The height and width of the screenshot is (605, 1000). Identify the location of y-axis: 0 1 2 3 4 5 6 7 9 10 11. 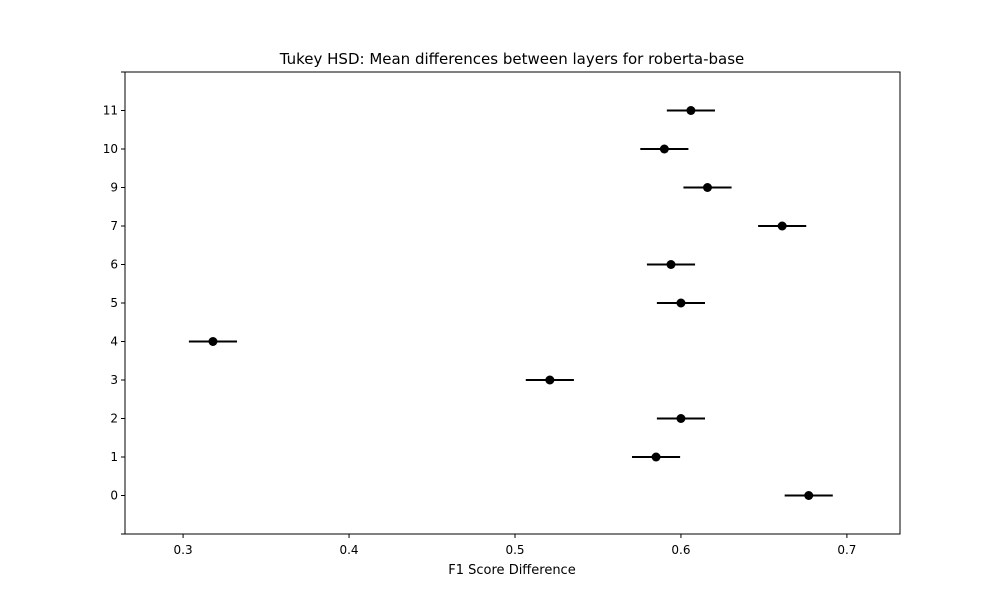
(114, 303).